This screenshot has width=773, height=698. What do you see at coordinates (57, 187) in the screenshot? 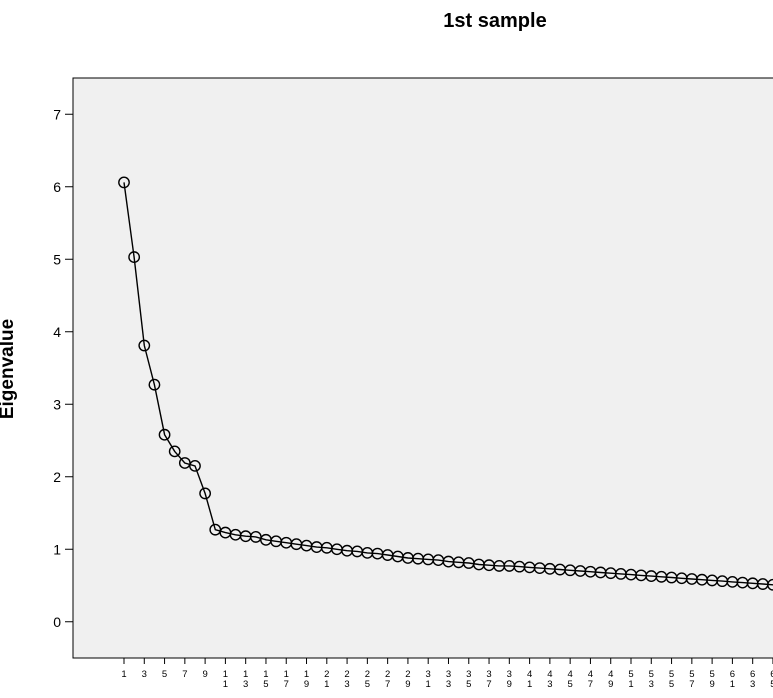
I see `y-tick-label: 6` at bounding box center [57, 187].